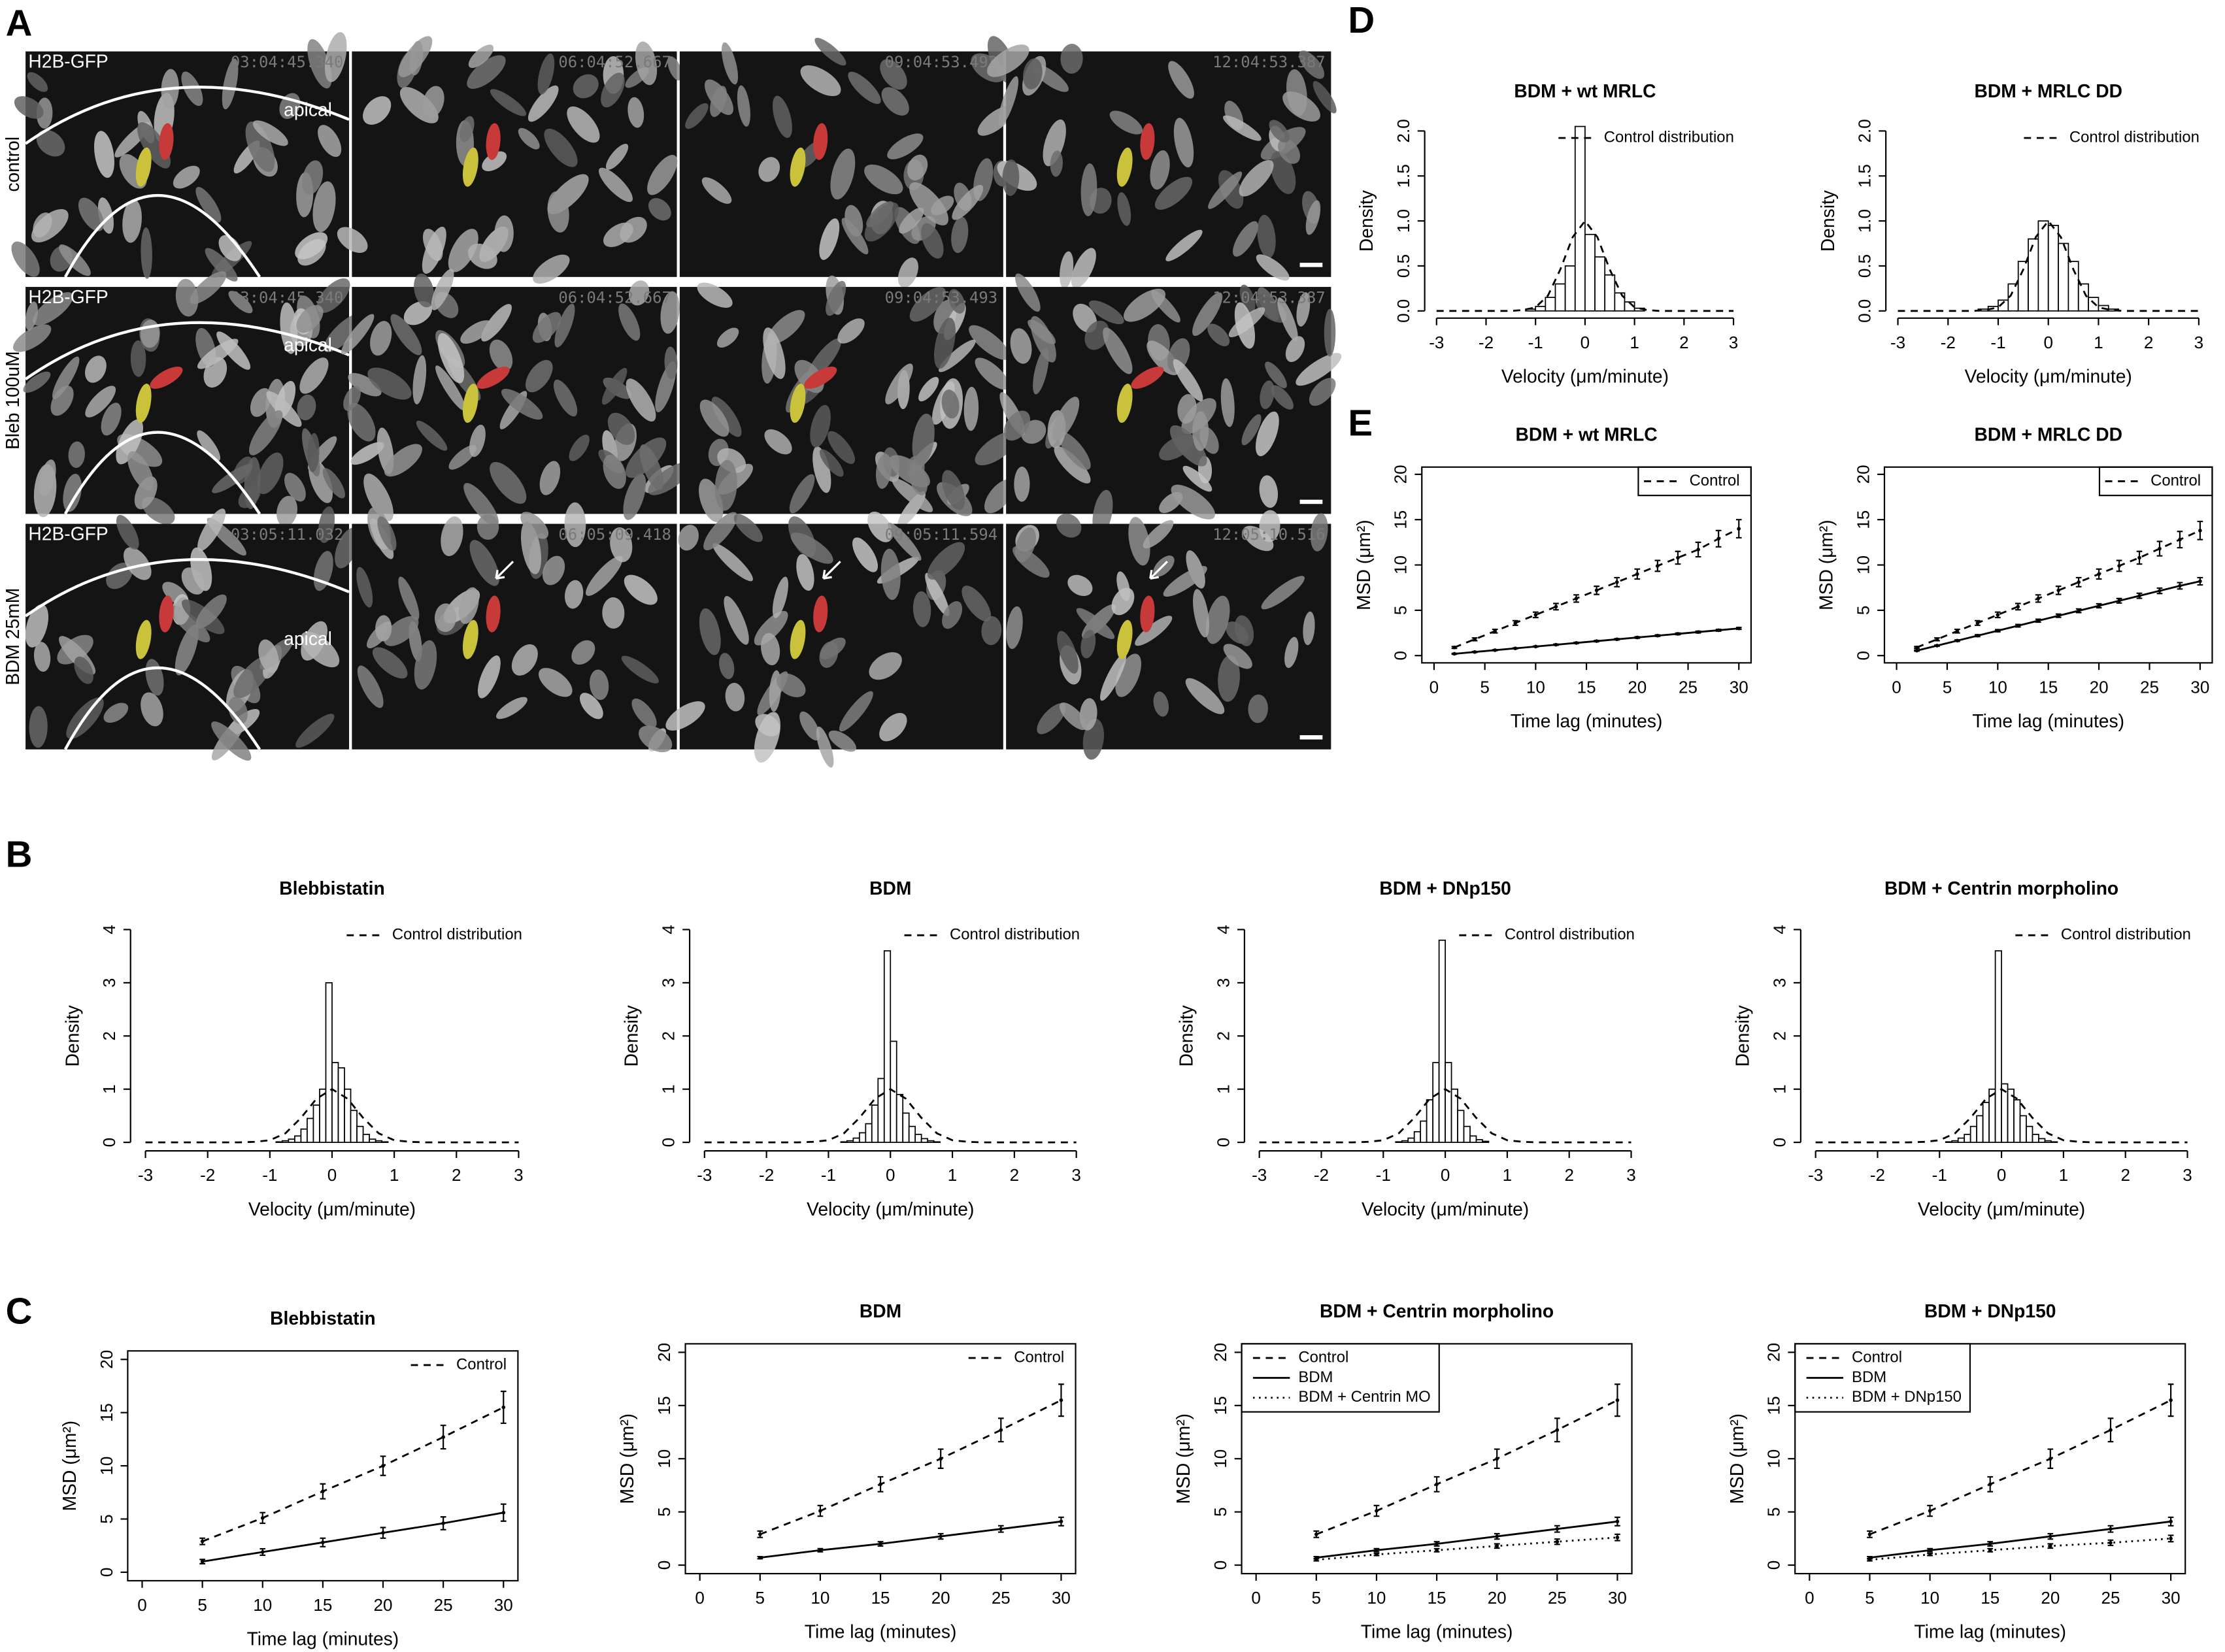 This screenshot has width=2225, height=1652. I want to click on basal-outline, so click(162, 709).